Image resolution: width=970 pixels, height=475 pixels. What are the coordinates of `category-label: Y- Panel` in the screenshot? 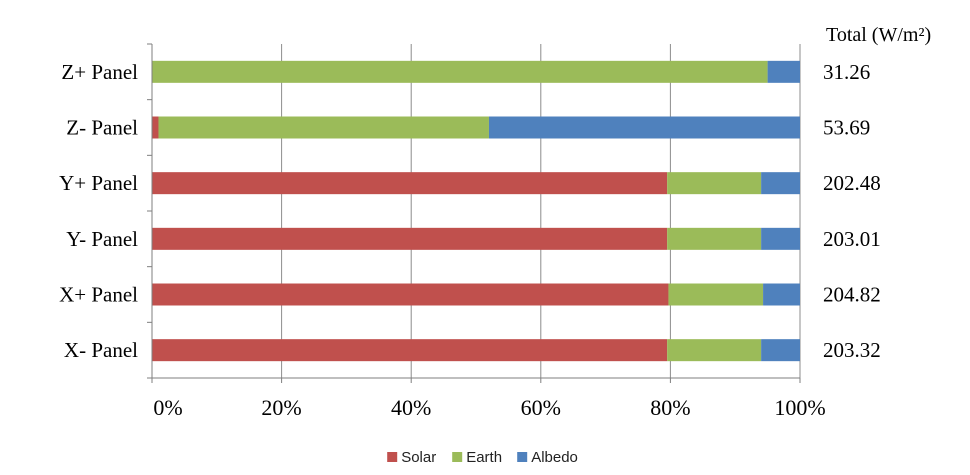 It's located at (102, 239).